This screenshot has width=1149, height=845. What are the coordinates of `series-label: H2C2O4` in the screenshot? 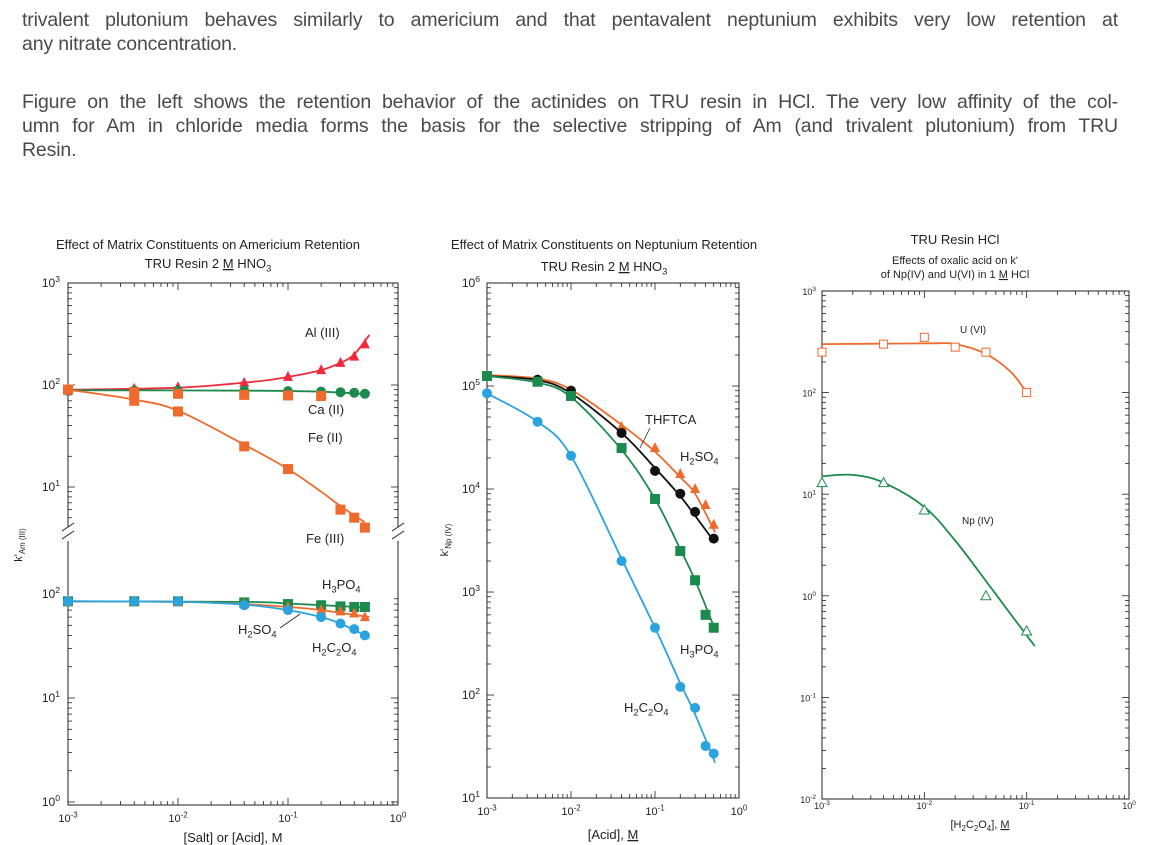 It's located at (646, 709).